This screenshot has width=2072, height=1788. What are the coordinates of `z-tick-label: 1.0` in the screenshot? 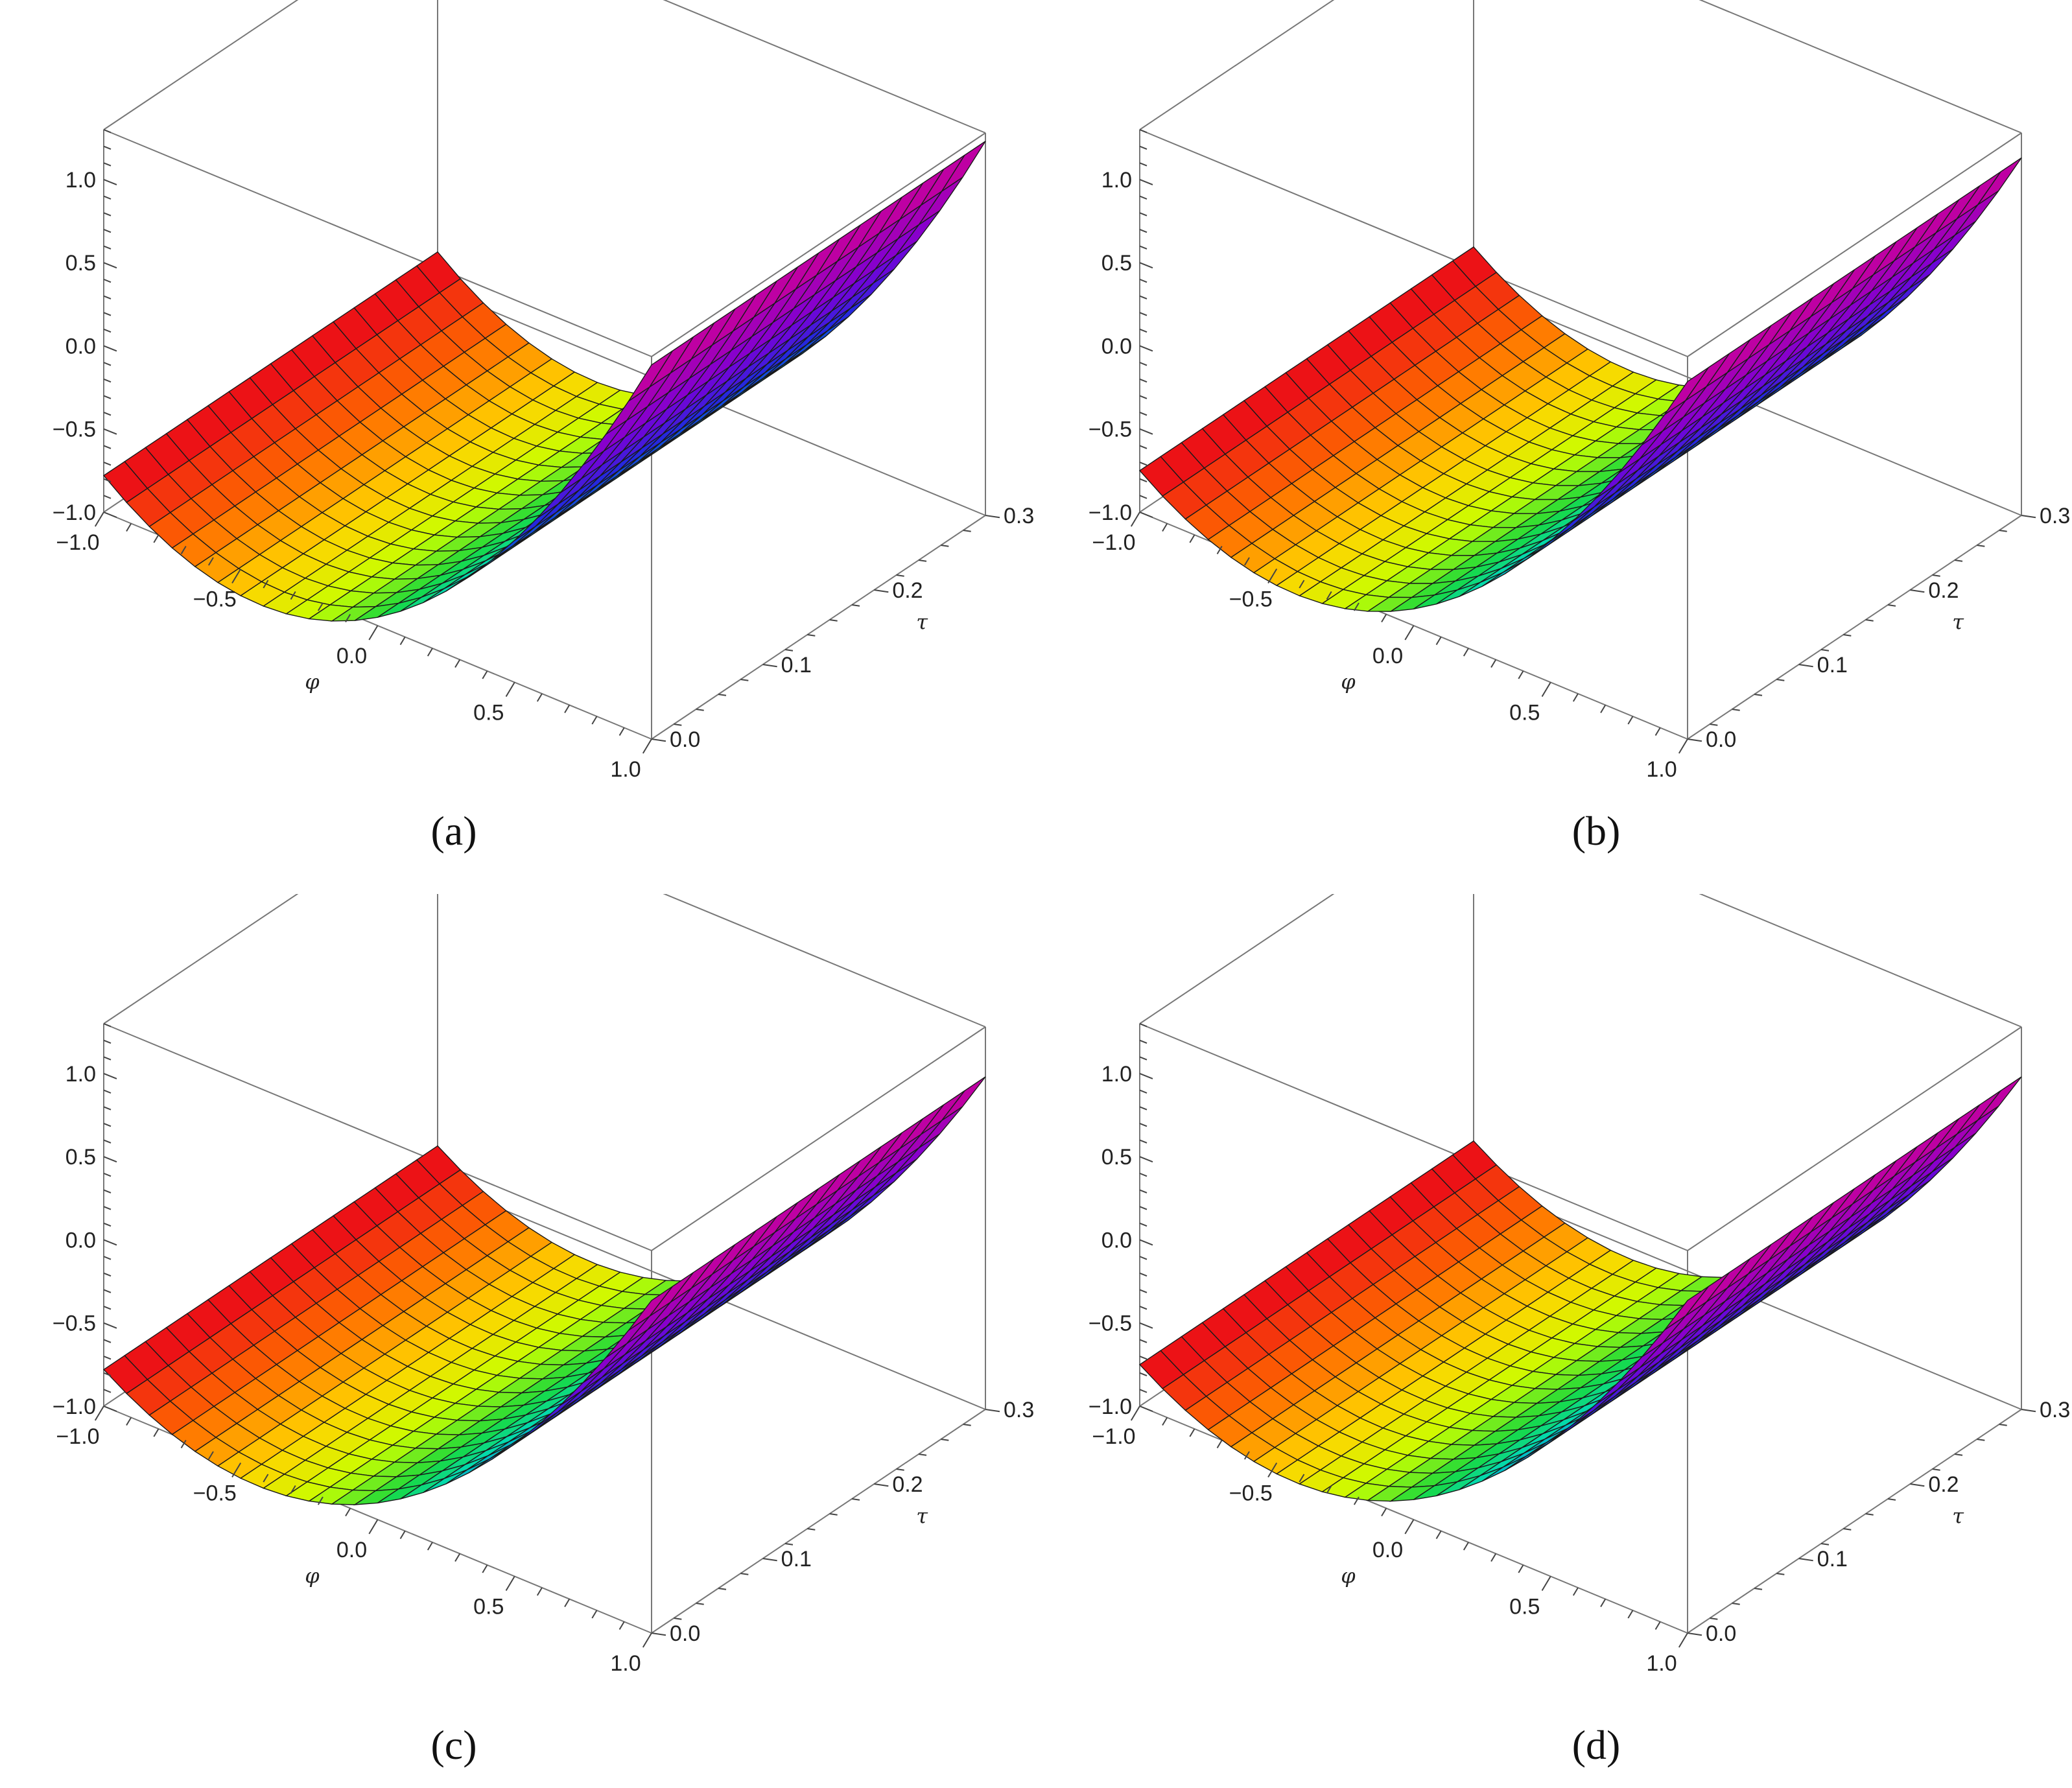 It's located at (1116, 180).